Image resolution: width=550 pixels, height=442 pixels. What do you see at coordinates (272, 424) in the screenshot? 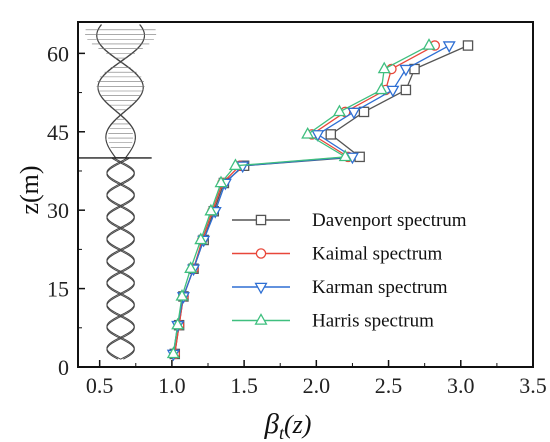
I see `x-axis-title-beta: β` at bounding box center [272, 424].